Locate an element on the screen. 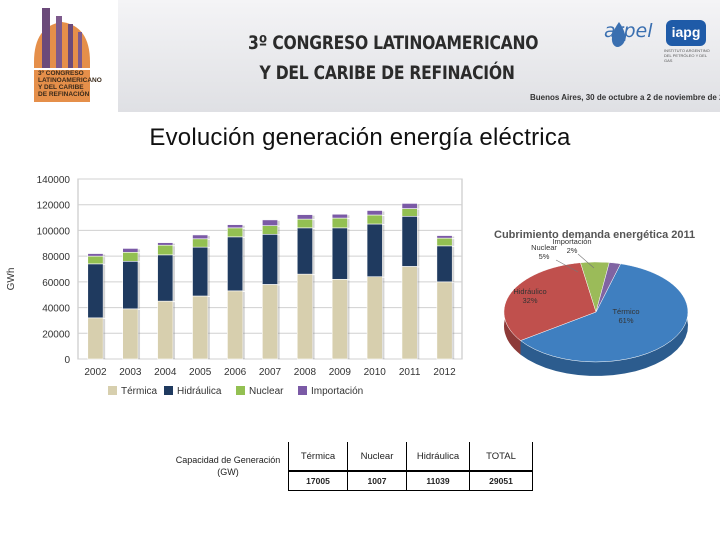 This screenshot has width=720, height=540. pie-slice-value: 61% is located at coordinates (625, 320).